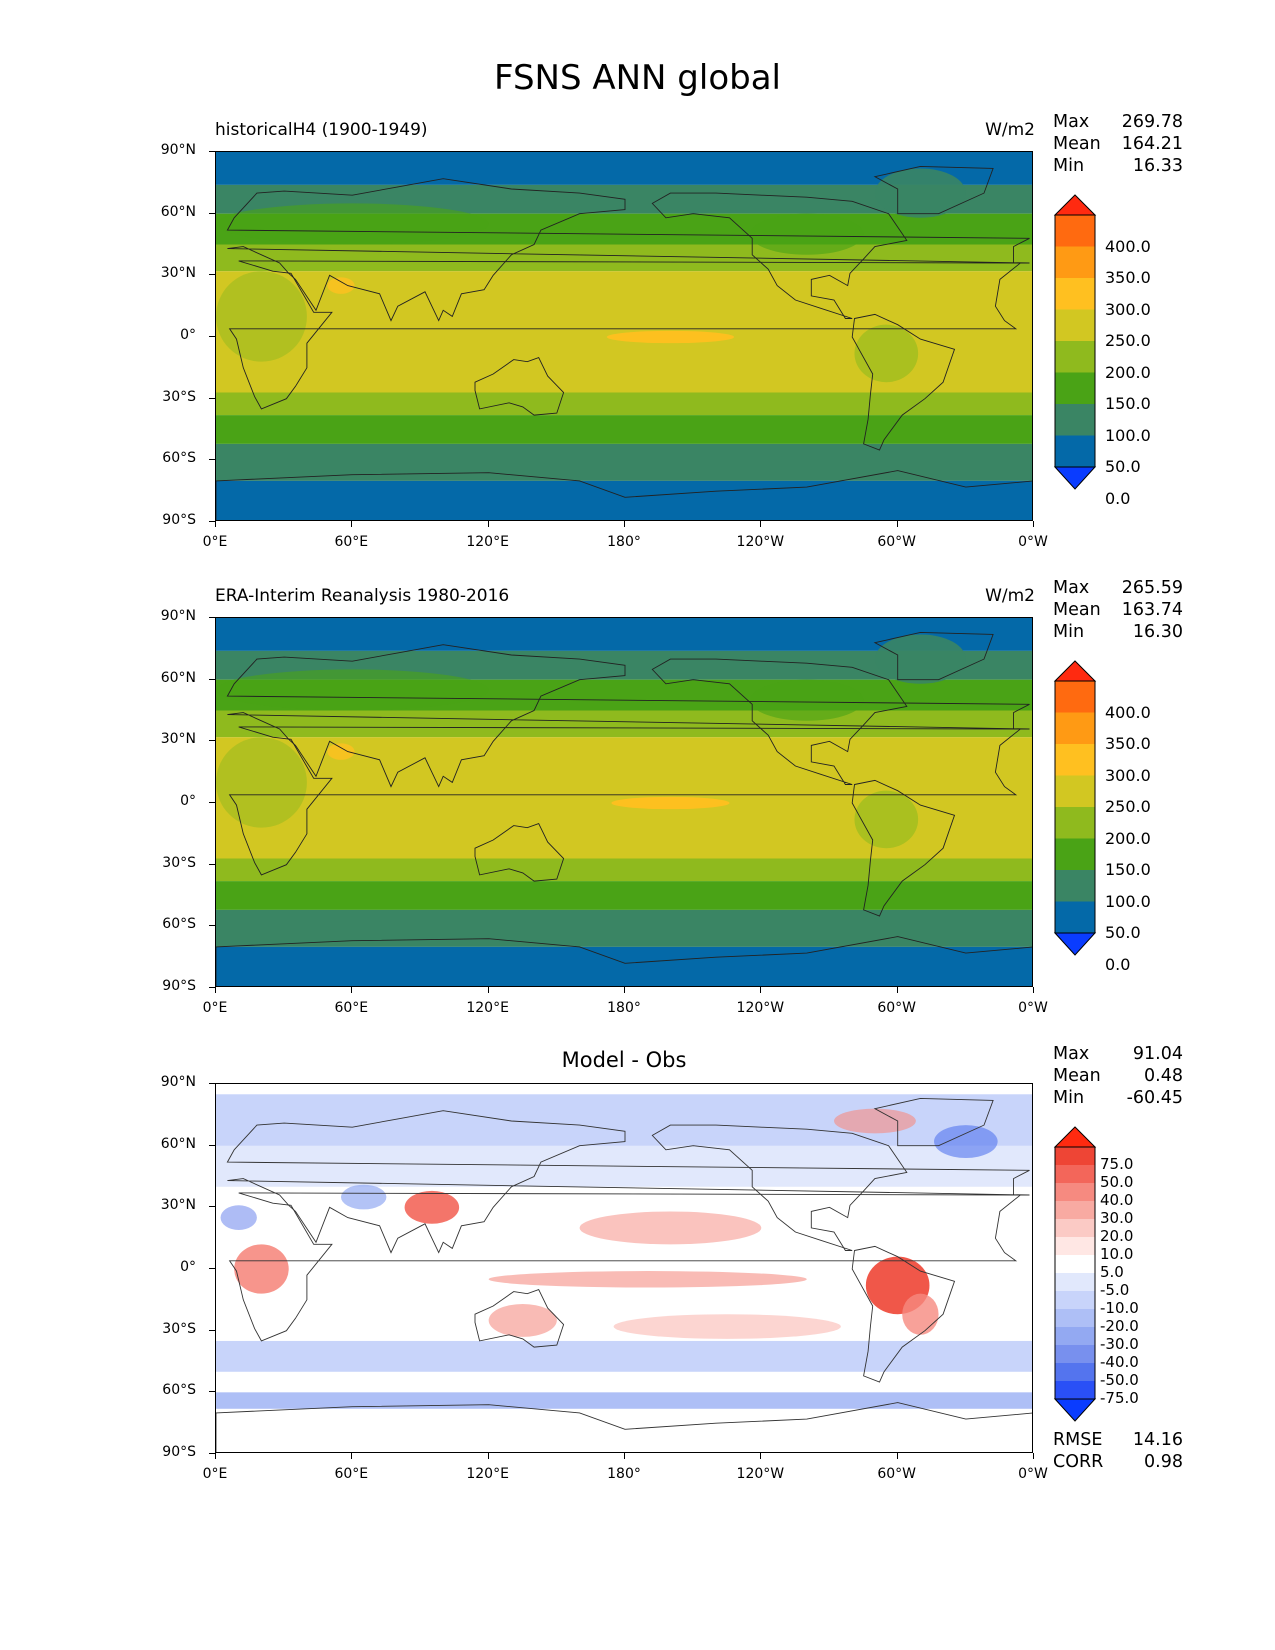 The height and width of the screenshot is (1650, 1275). What do you see at coordinates (1163, 1462) in the screenshot?
I see `corr-value: 0.98` at bounding box center [1163, 1462].